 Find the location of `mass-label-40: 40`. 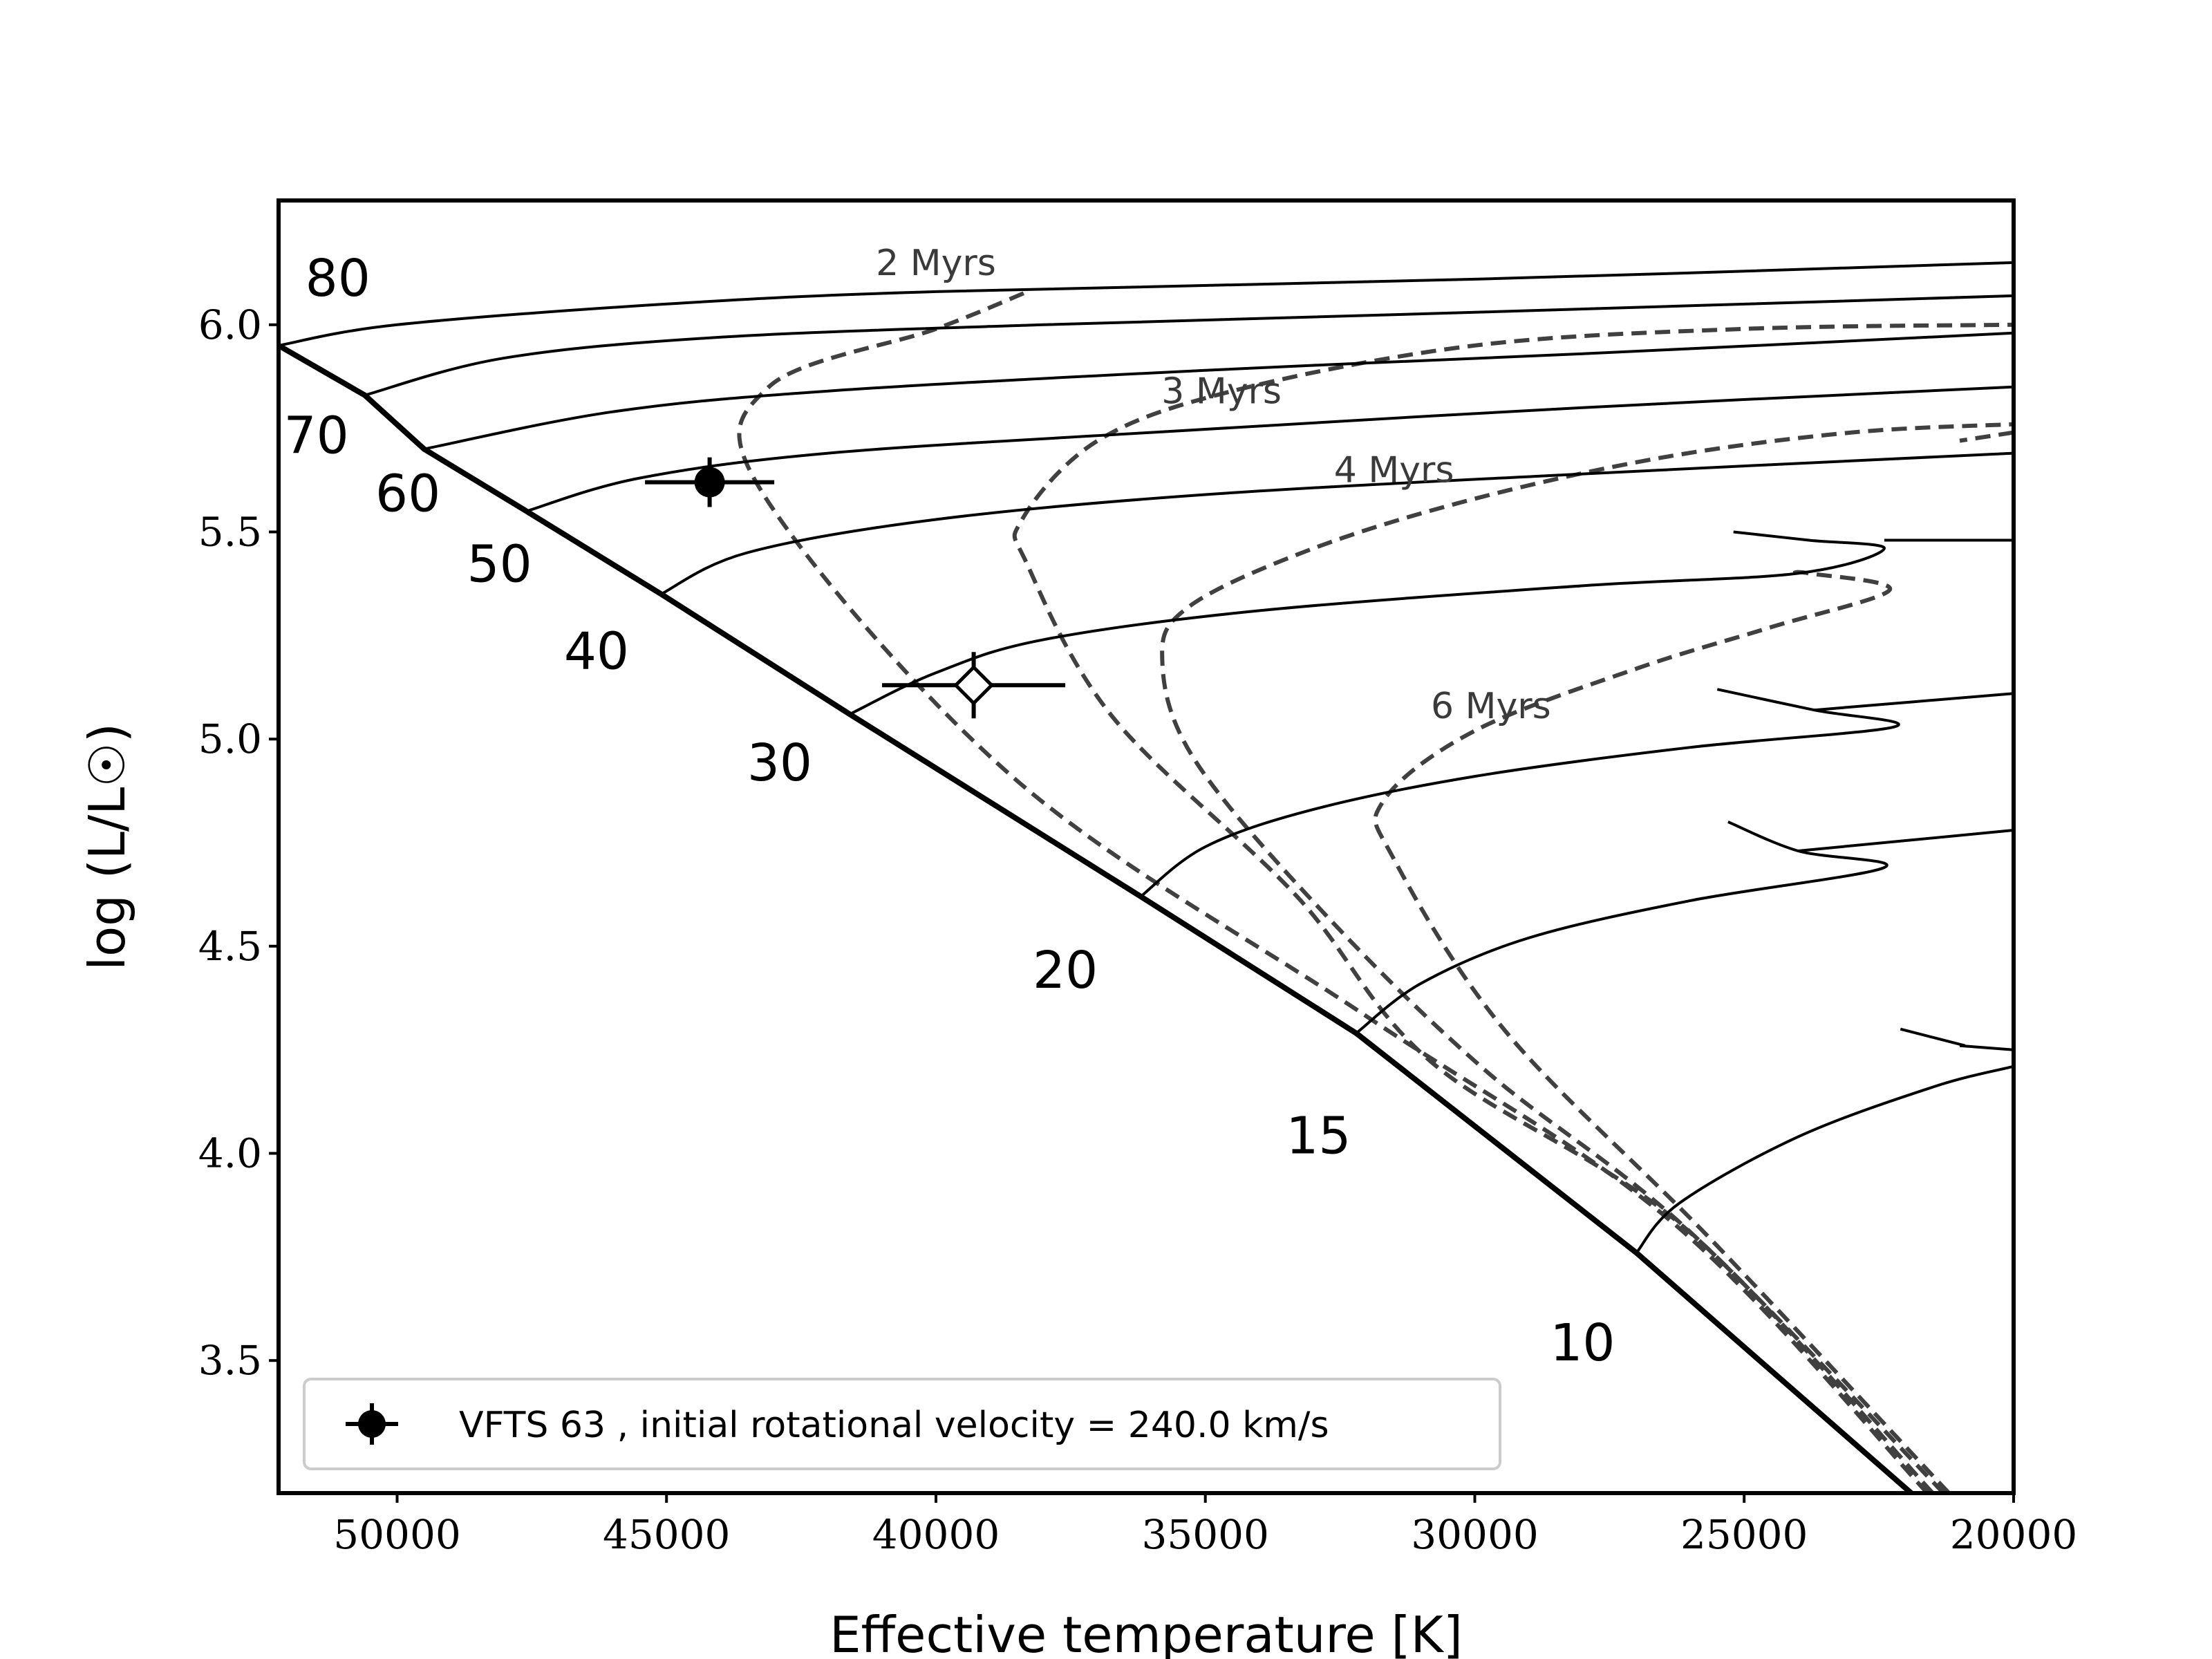

mass-label-40: 40 is located at coordinates (596, 651).